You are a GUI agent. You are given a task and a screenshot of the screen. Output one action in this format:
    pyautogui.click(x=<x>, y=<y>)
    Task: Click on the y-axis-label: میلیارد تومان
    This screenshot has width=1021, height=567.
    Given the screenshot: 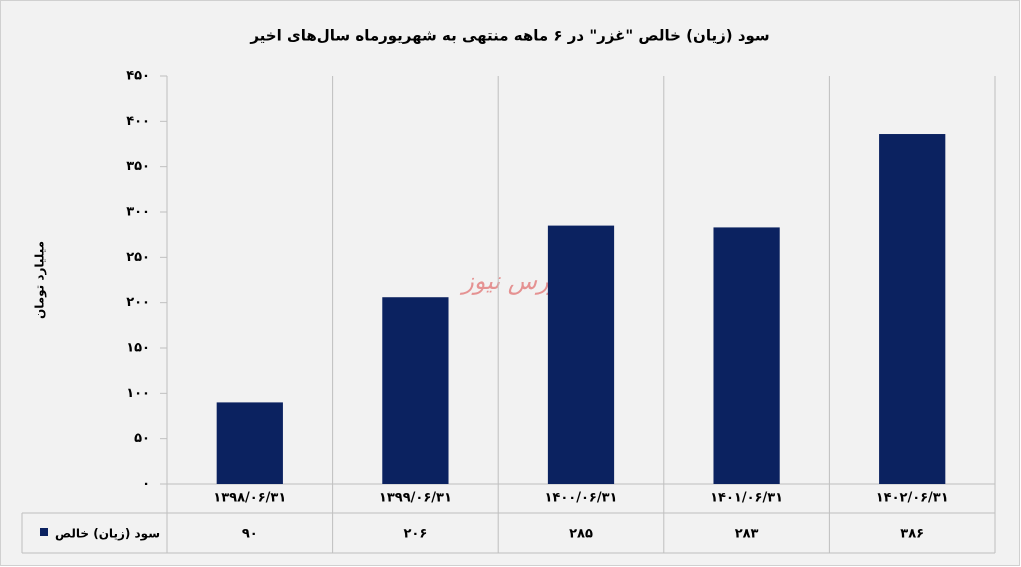 What is the action you would take?
    pyautogui.click(x=40, y=280)
    